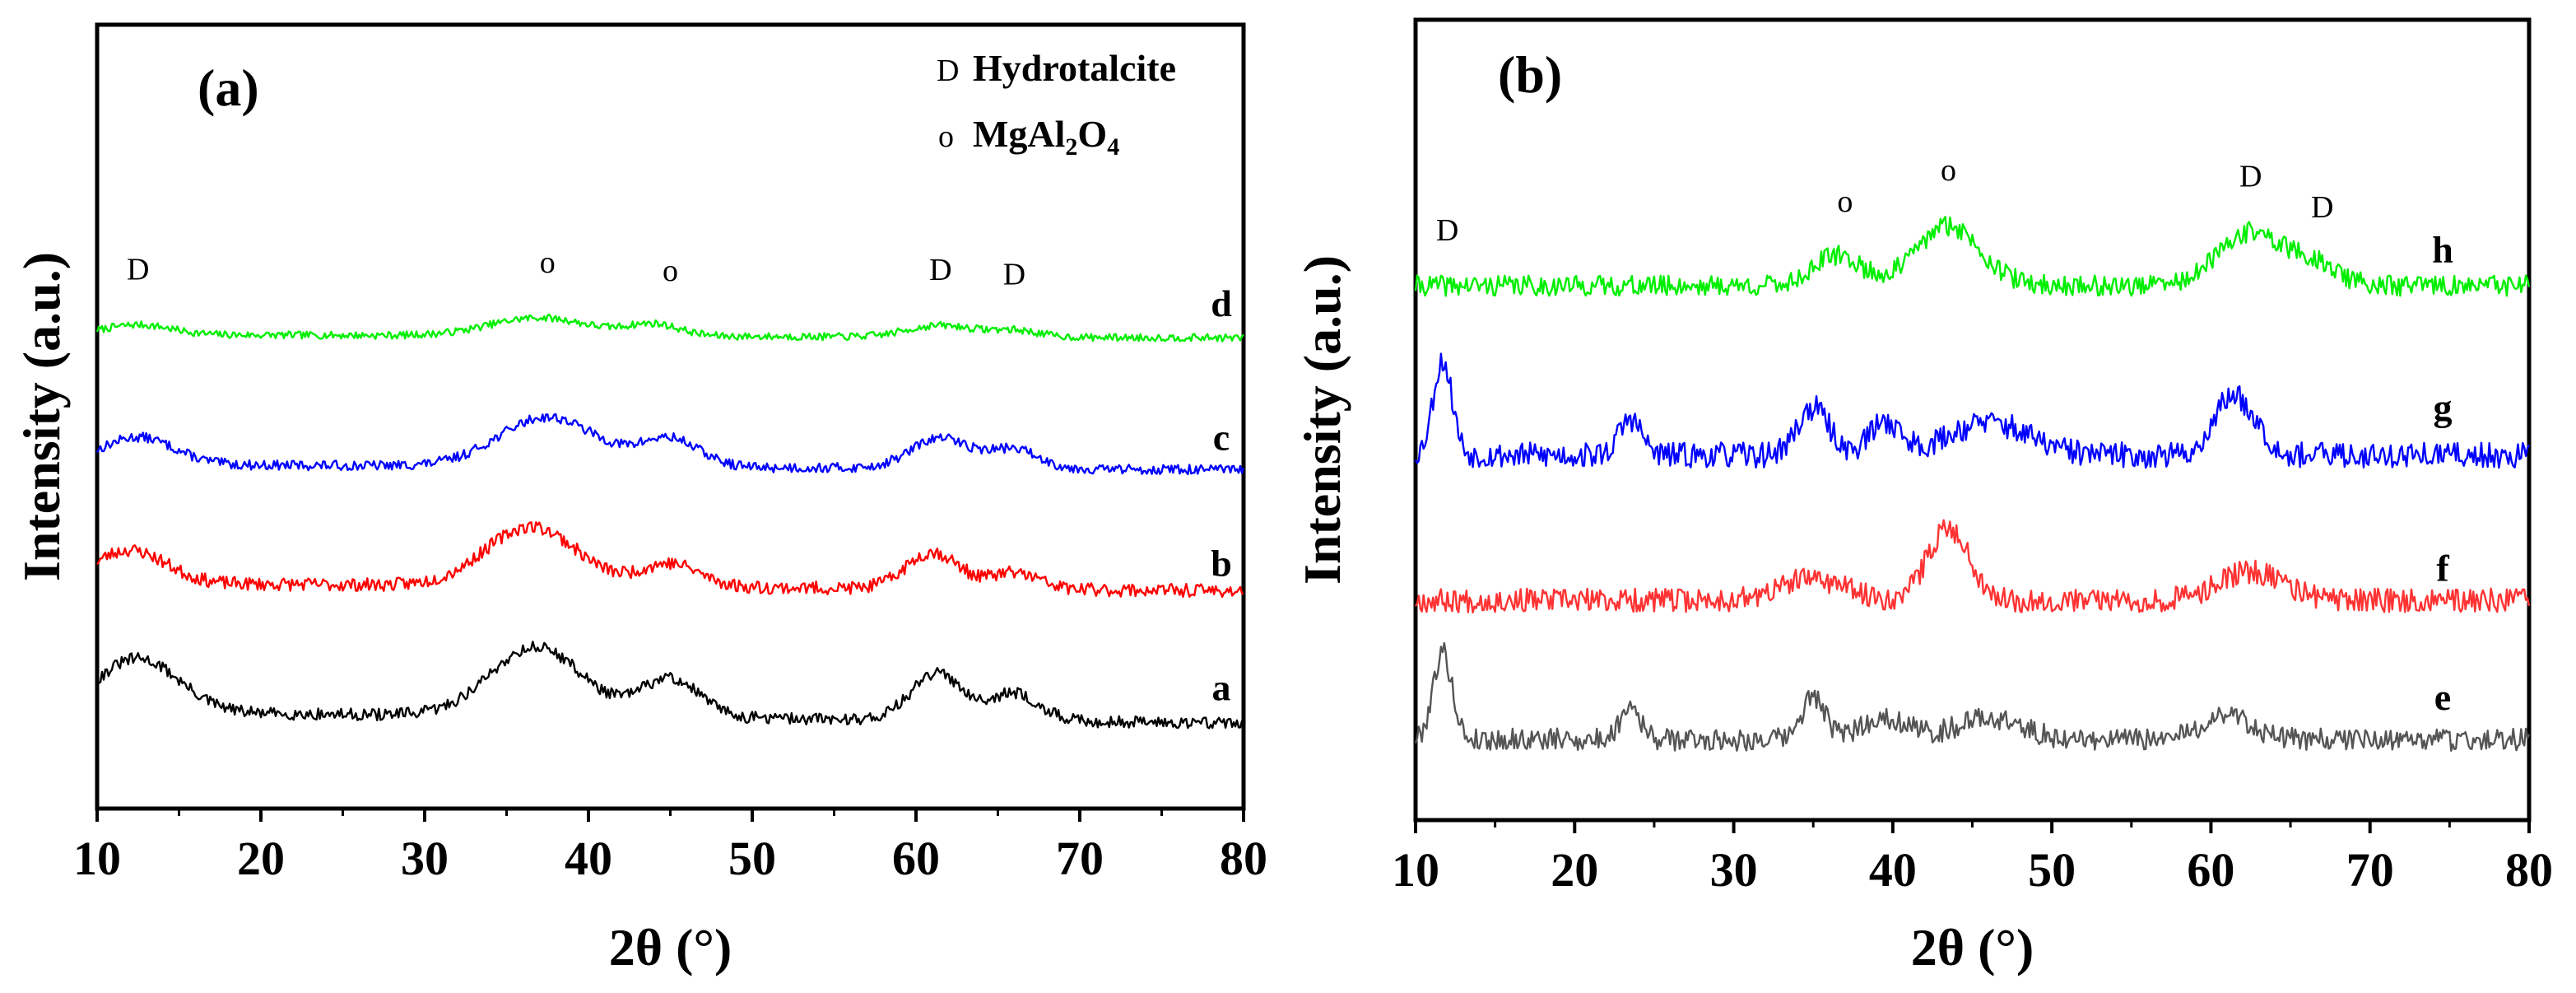 The image size is (2576, 993). I want to click on series-label-h: h, so click(2442, 249).